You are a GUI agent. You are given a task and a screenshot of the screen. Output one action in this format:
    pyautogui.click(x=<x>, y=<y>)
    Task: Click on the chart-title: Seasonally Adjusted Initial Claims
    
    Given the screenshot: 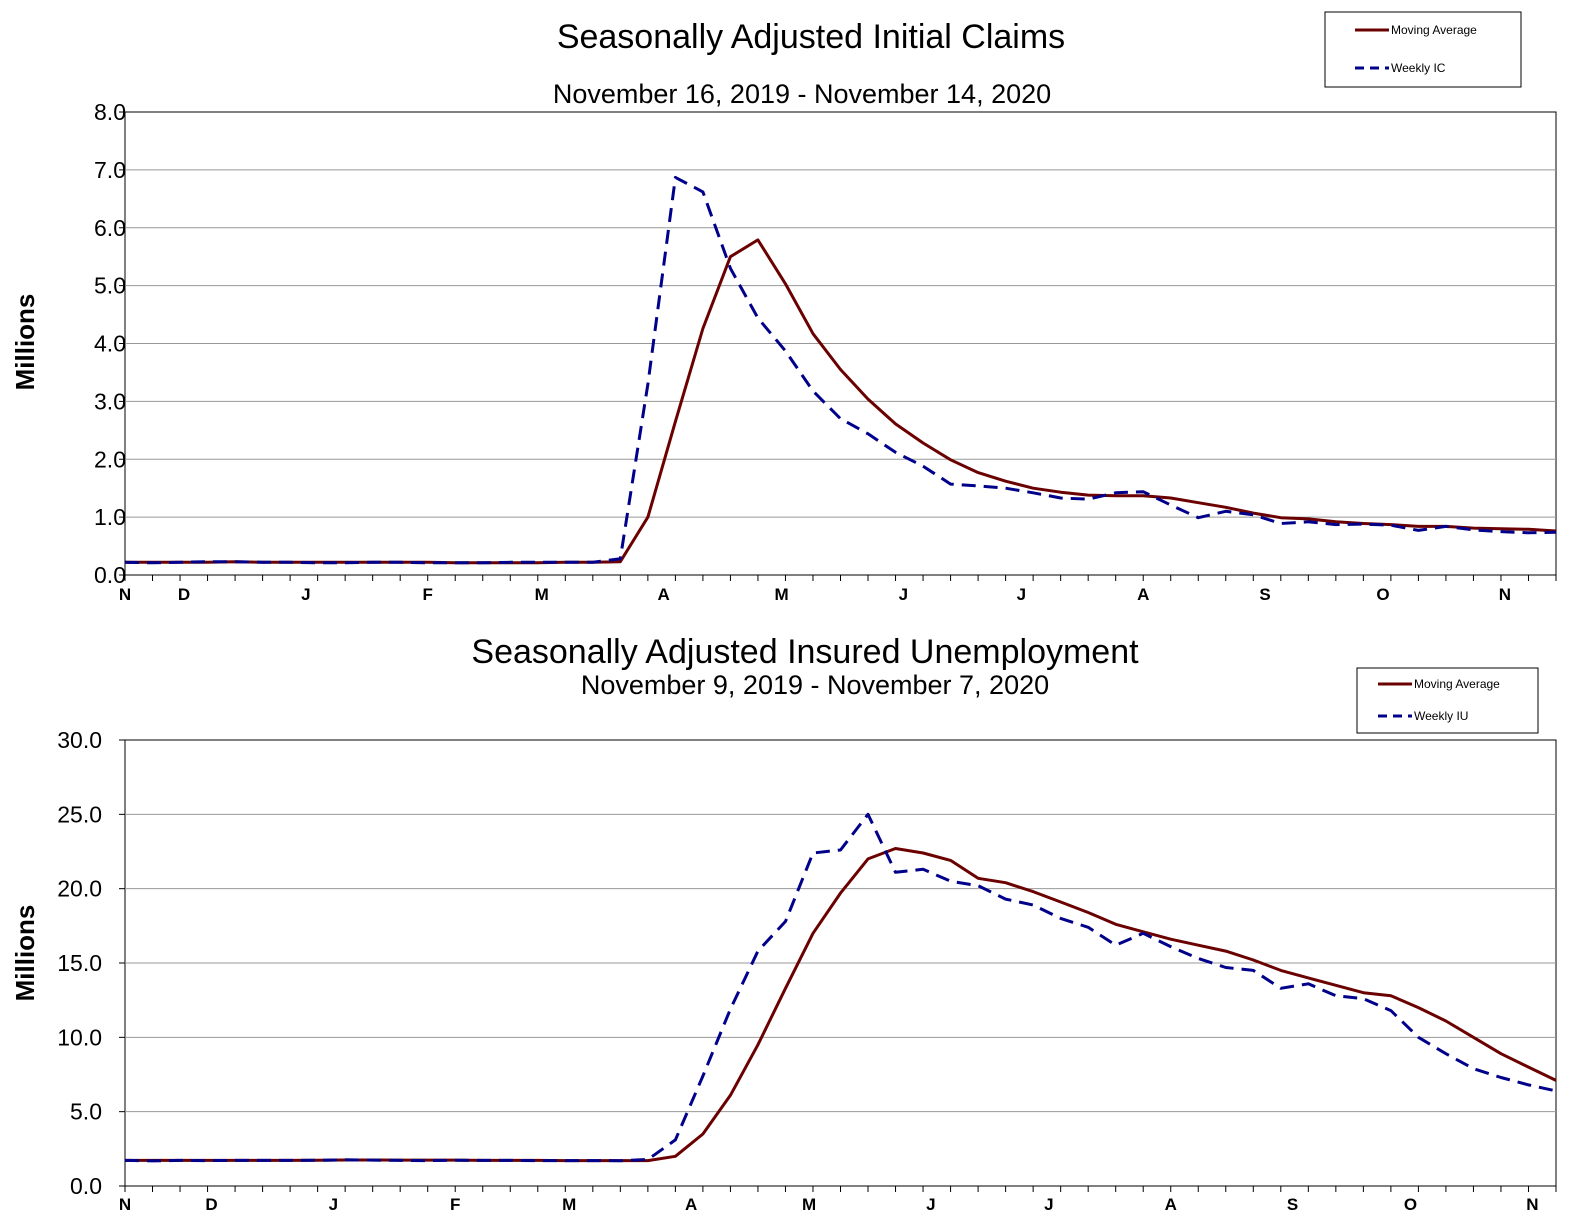 What is the action you would take?
    pyautogui.click(x=811, y=37)
    